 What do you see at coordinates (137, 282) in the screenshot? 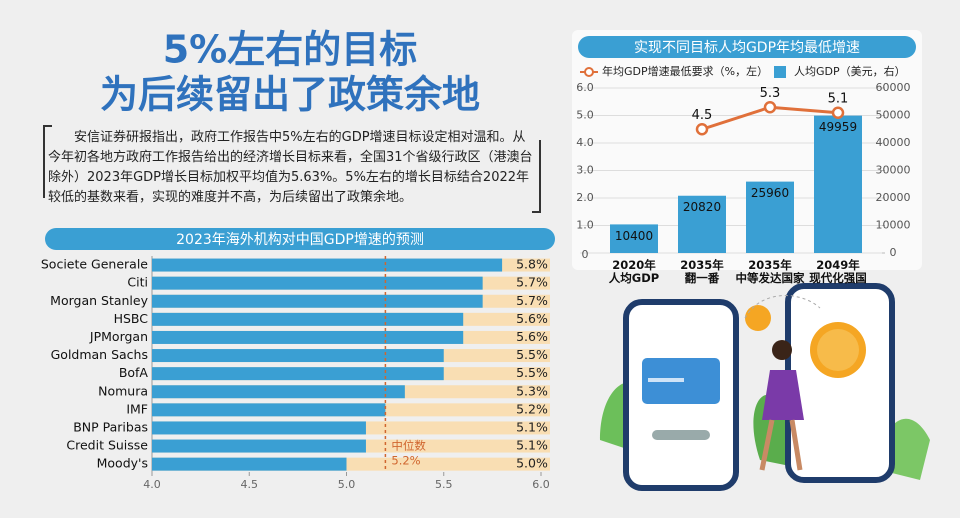
I see `y-tick-label: Citi` at bounding box center [137, 282].